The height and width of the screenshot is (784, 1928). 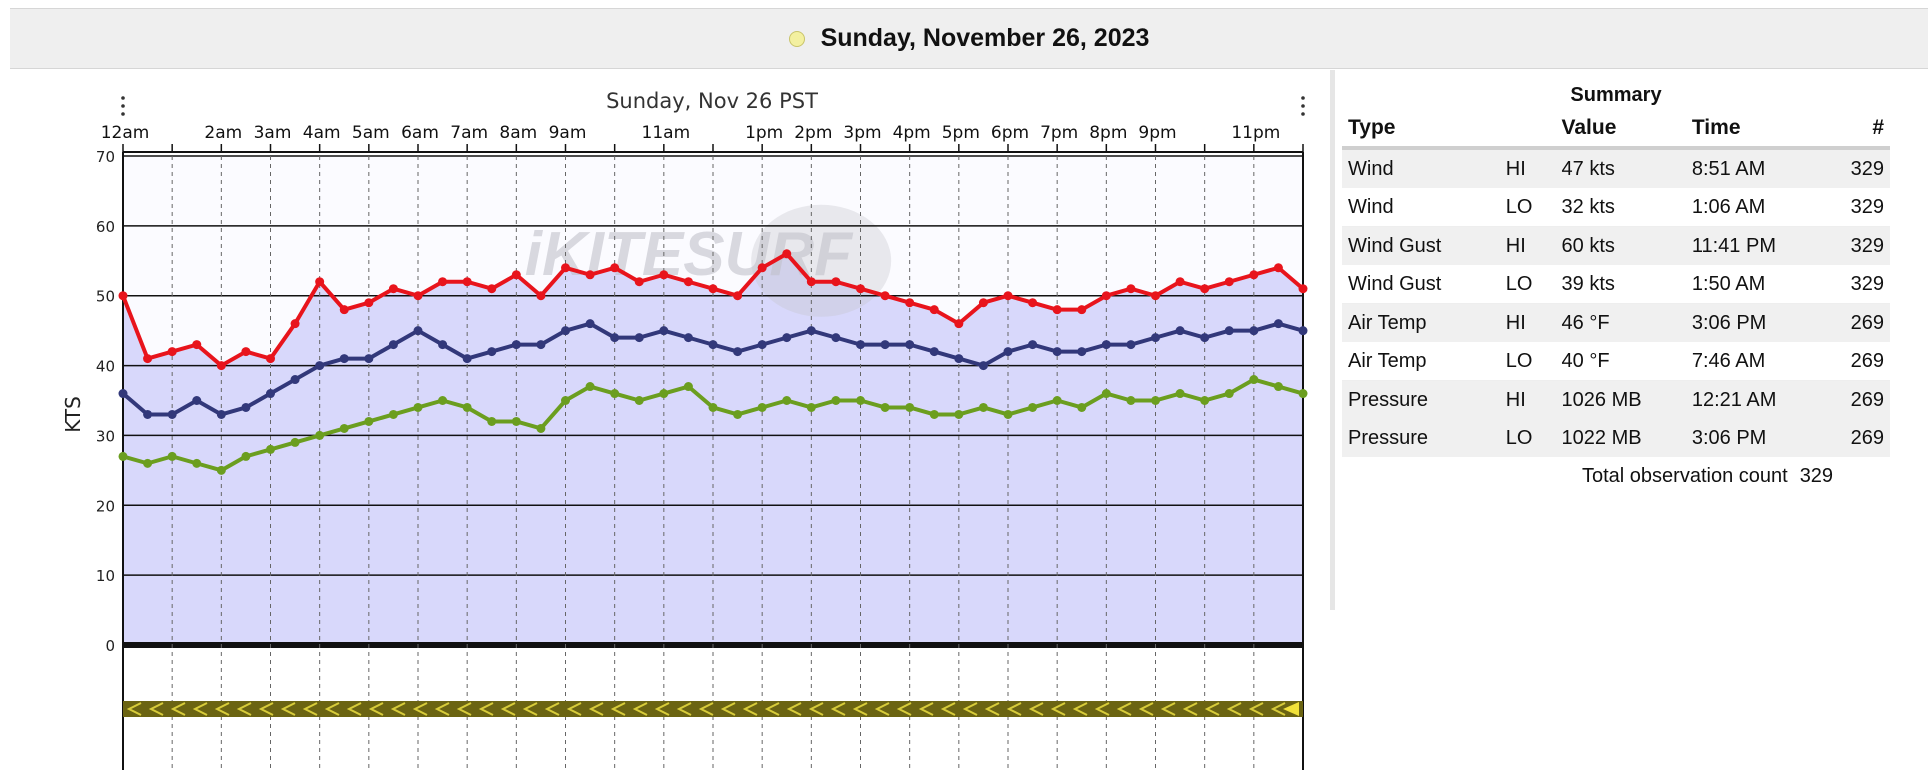 I want to click on col-header-time: Time, so click(x=1753, y=130).